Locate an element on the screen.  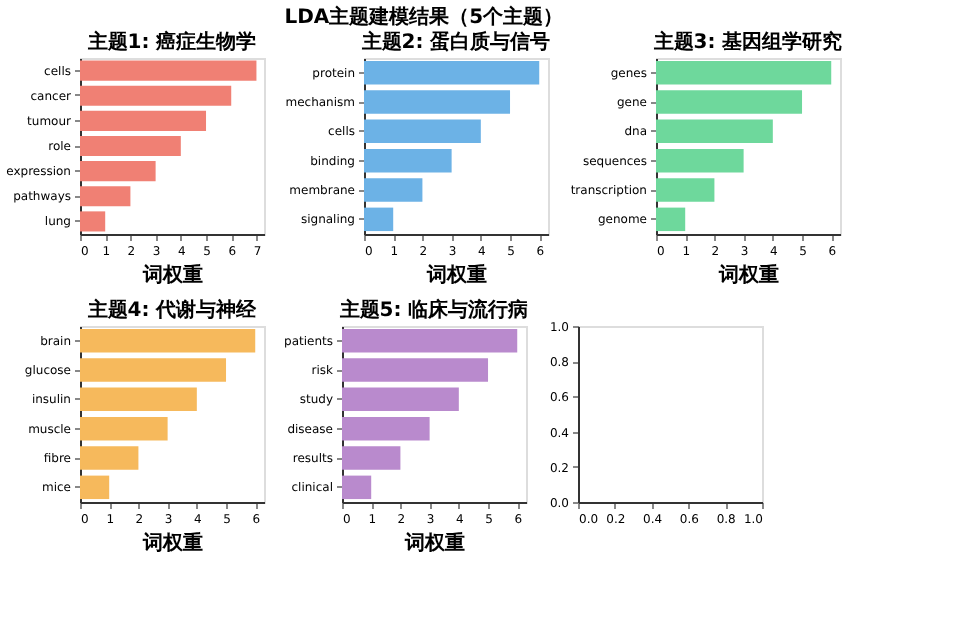
chart-title: 主题3: 基因组学研究 is located at coordinates (747, 42).